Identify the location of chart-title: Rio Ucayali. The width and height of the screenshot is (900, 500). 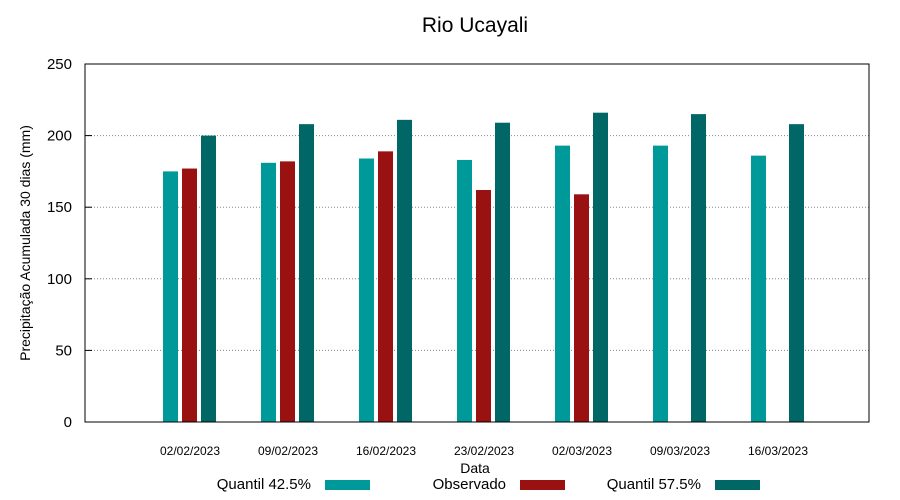
(475, 25).